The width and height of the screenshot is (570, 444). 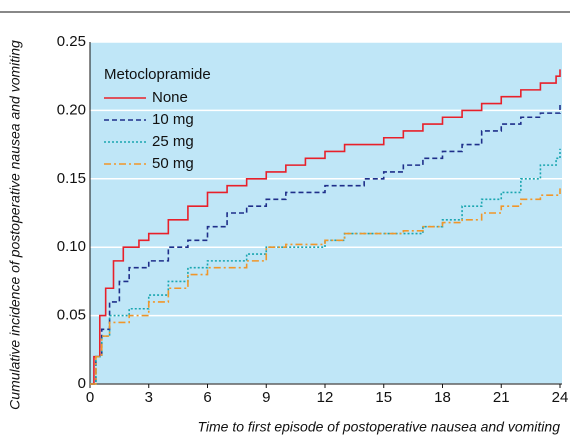 I want to click on x-tick-label: 18, so click(x=442, y=397).